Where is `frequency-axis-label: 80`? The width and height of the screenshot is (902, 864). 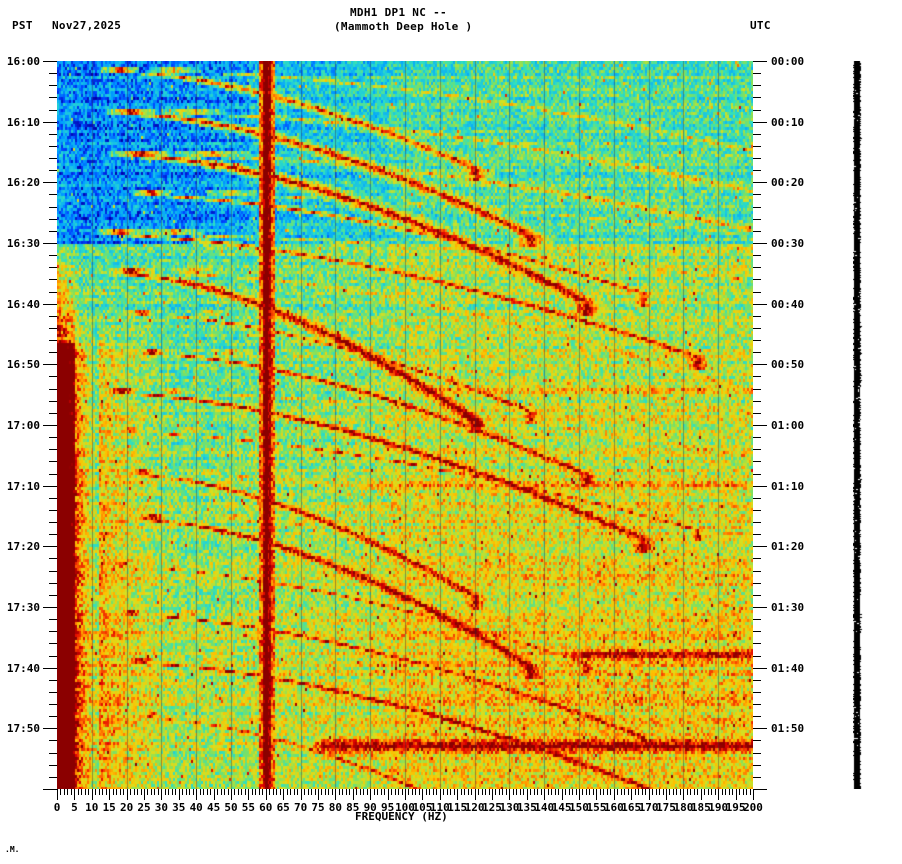
frequency-axis-label: 80 is located at coordinates (335, 807).